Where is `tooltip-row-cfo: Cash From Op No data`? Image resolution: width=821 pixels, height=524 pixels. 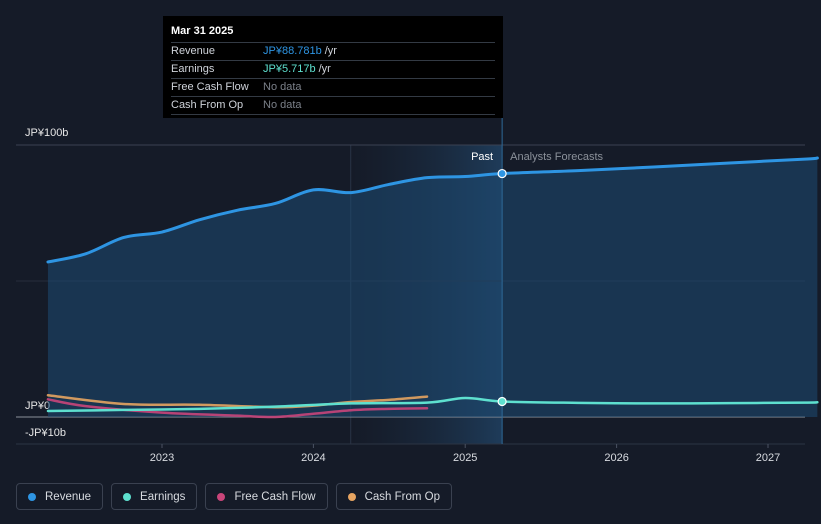
tooltip-row-cfo: Cash From Op No data is located at coordinates (333, 106).